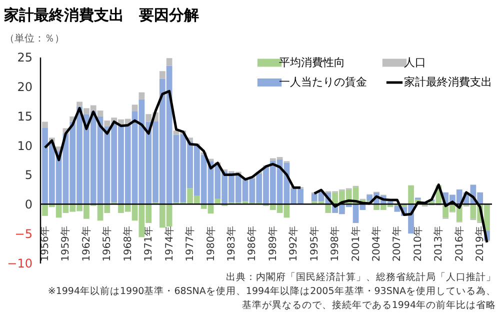 The image size is (500, 321). Describe the element at coordinates (335, 244) in the screenshot. I see `x-tick-label: 1998年` at that location.